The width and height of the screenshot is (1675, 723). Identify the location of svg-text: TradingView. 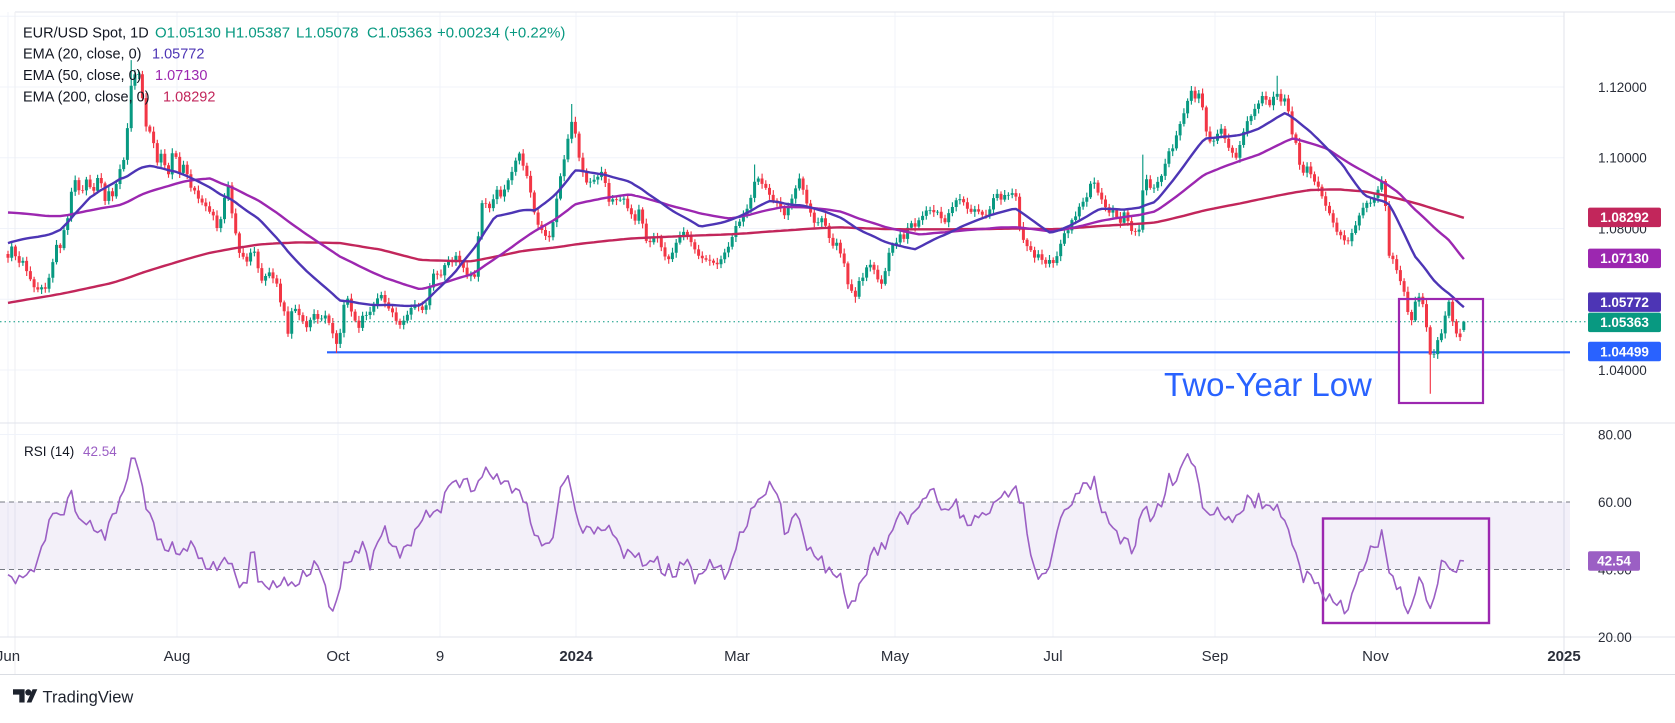
(88, 698).